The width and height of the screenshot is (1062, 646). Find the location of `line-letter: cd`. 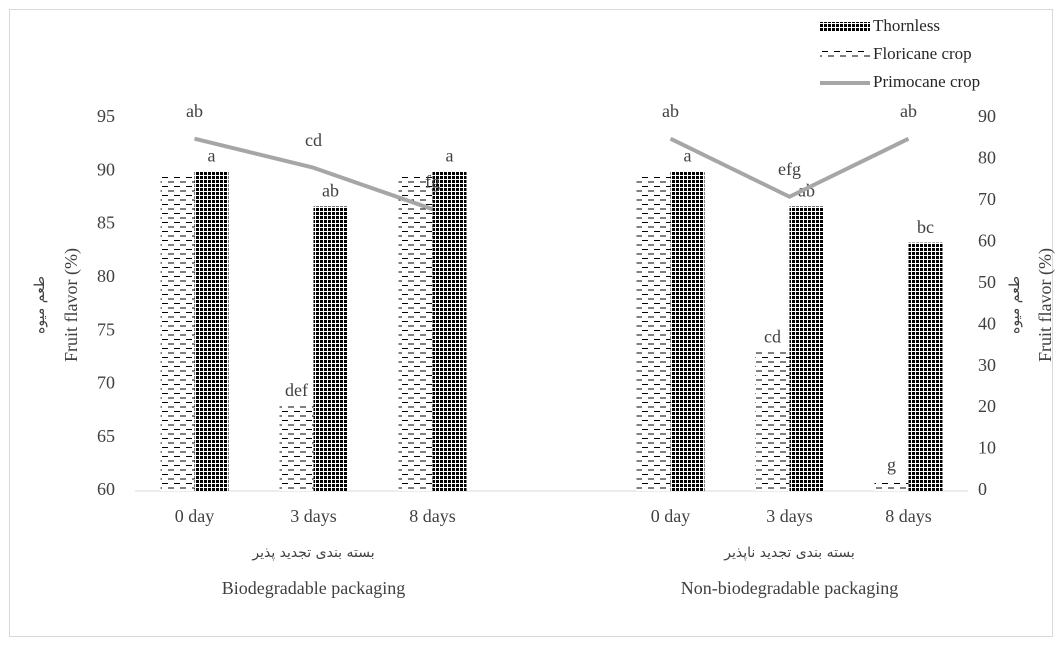

line-letter: cd is located at coordinates (313, 140).